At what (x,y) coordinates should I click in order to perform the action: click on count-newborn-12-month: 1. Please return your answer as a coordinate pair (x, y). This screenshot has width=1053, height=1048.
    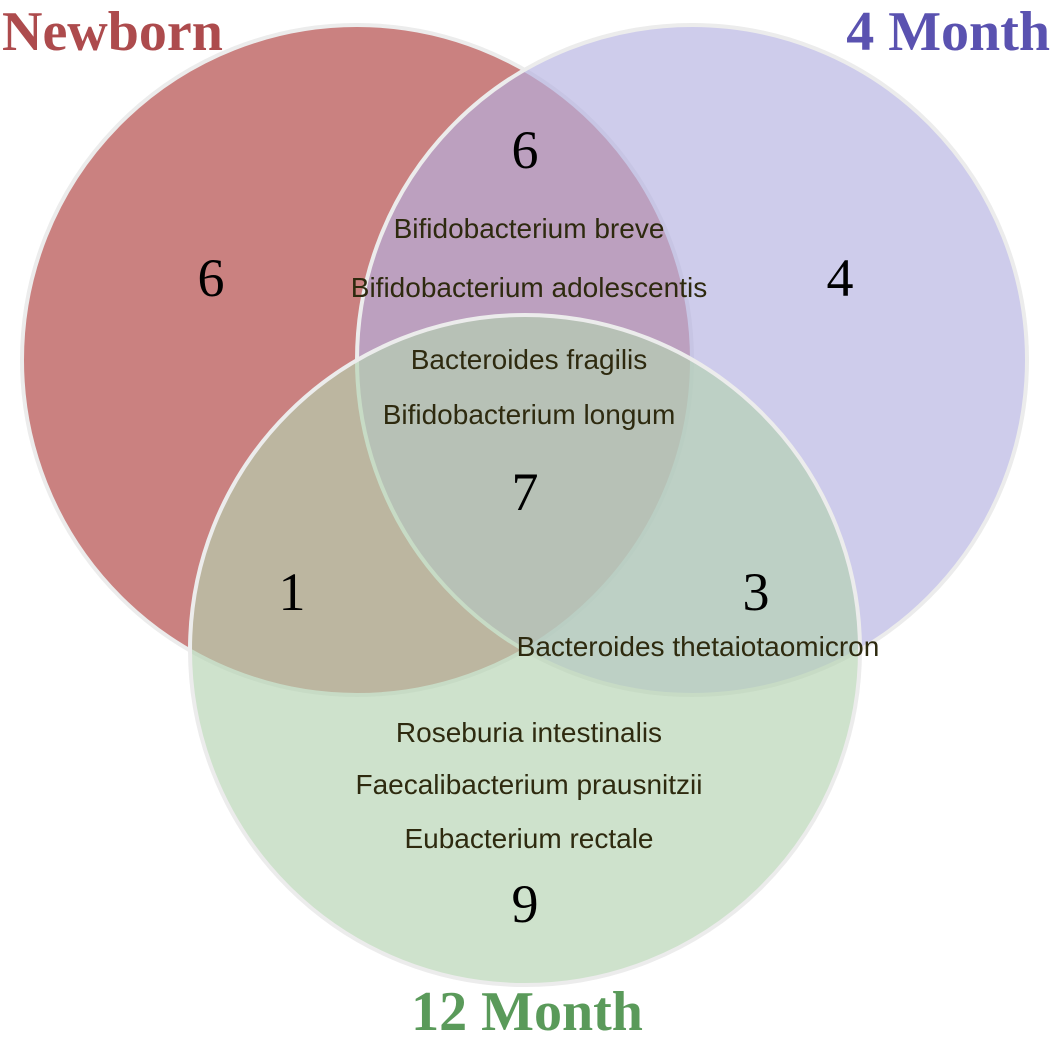
    Looking at the image, I should click on (292, 592).